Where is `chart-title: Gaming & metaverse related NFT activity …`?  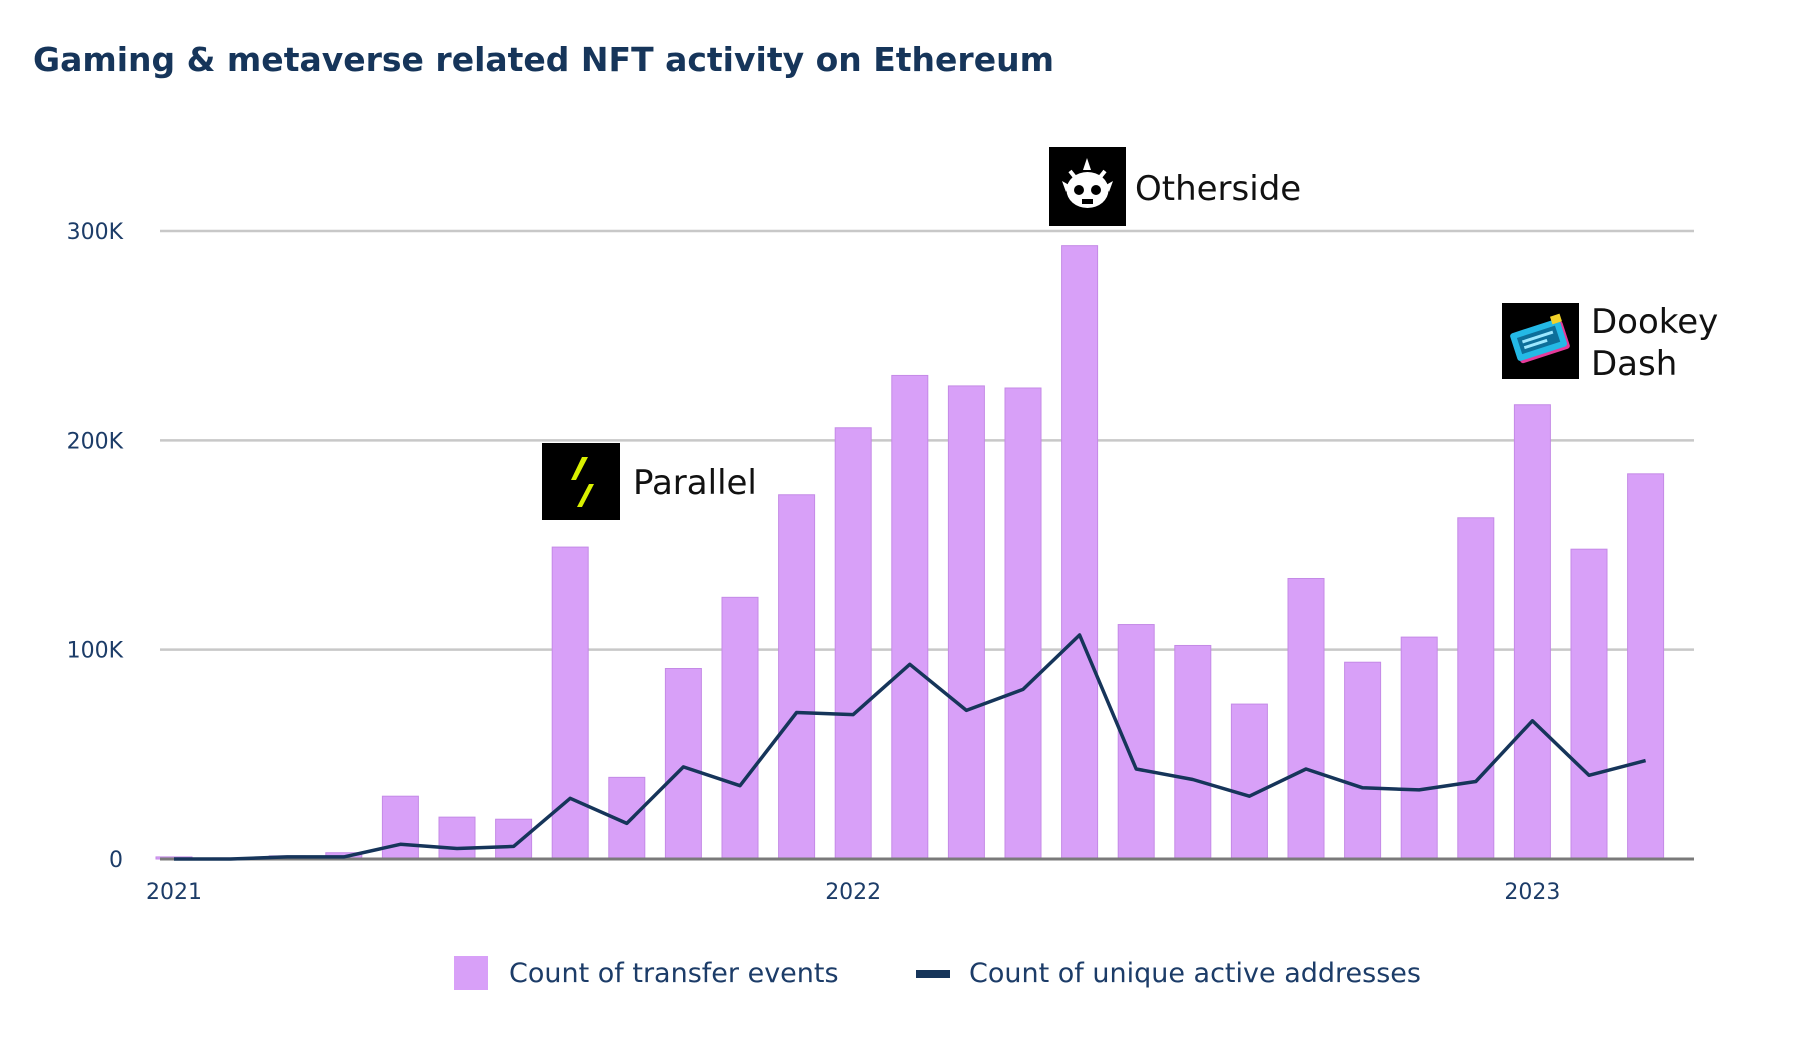 chart-title: Gaming & metaverse related NFT activity … is located at coordinates (543, 59).